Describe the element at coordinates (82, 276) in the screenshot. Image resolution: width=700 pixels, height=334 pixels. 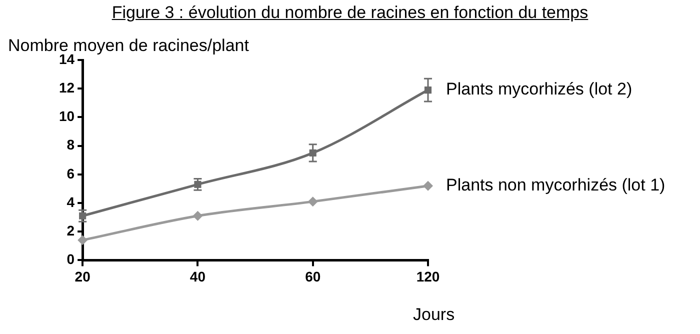
I see `x-tick-label: 20` at that location.